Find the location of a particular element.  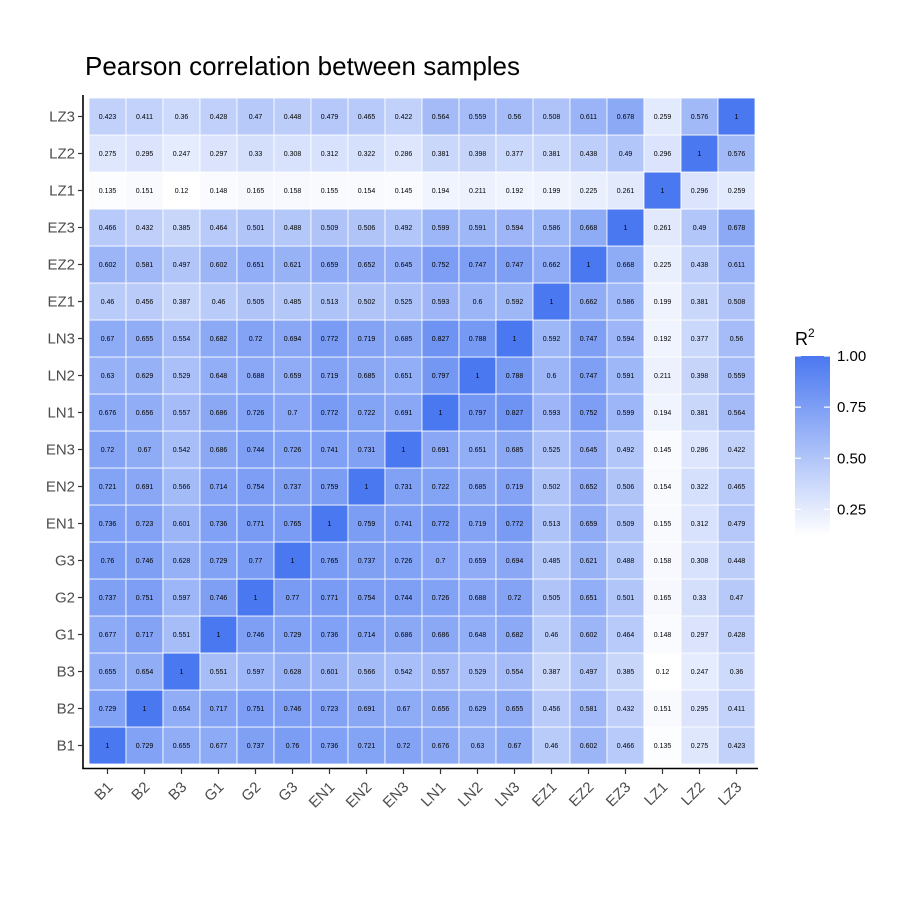

heatmap-cell-LZ3-EZ2 is located at coordinates (588, 116).